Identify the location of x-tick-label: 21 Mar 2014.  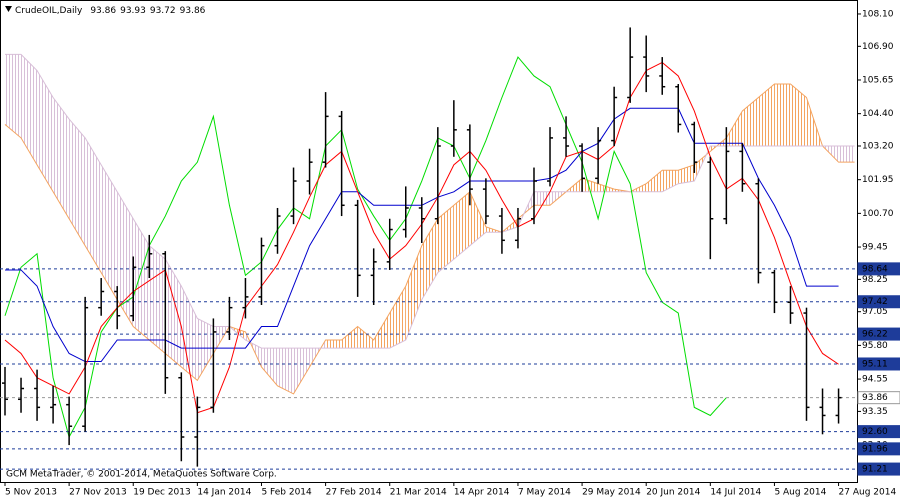
(418, 493).